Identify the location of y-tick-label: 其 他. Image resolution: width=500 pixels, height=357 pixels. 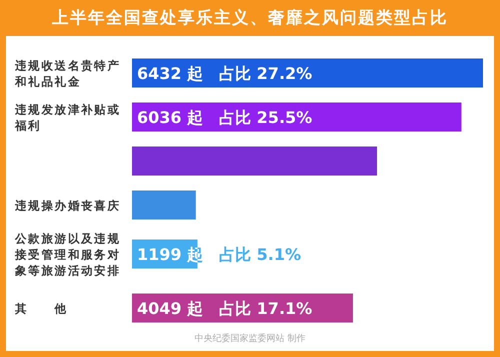
(41, 309).